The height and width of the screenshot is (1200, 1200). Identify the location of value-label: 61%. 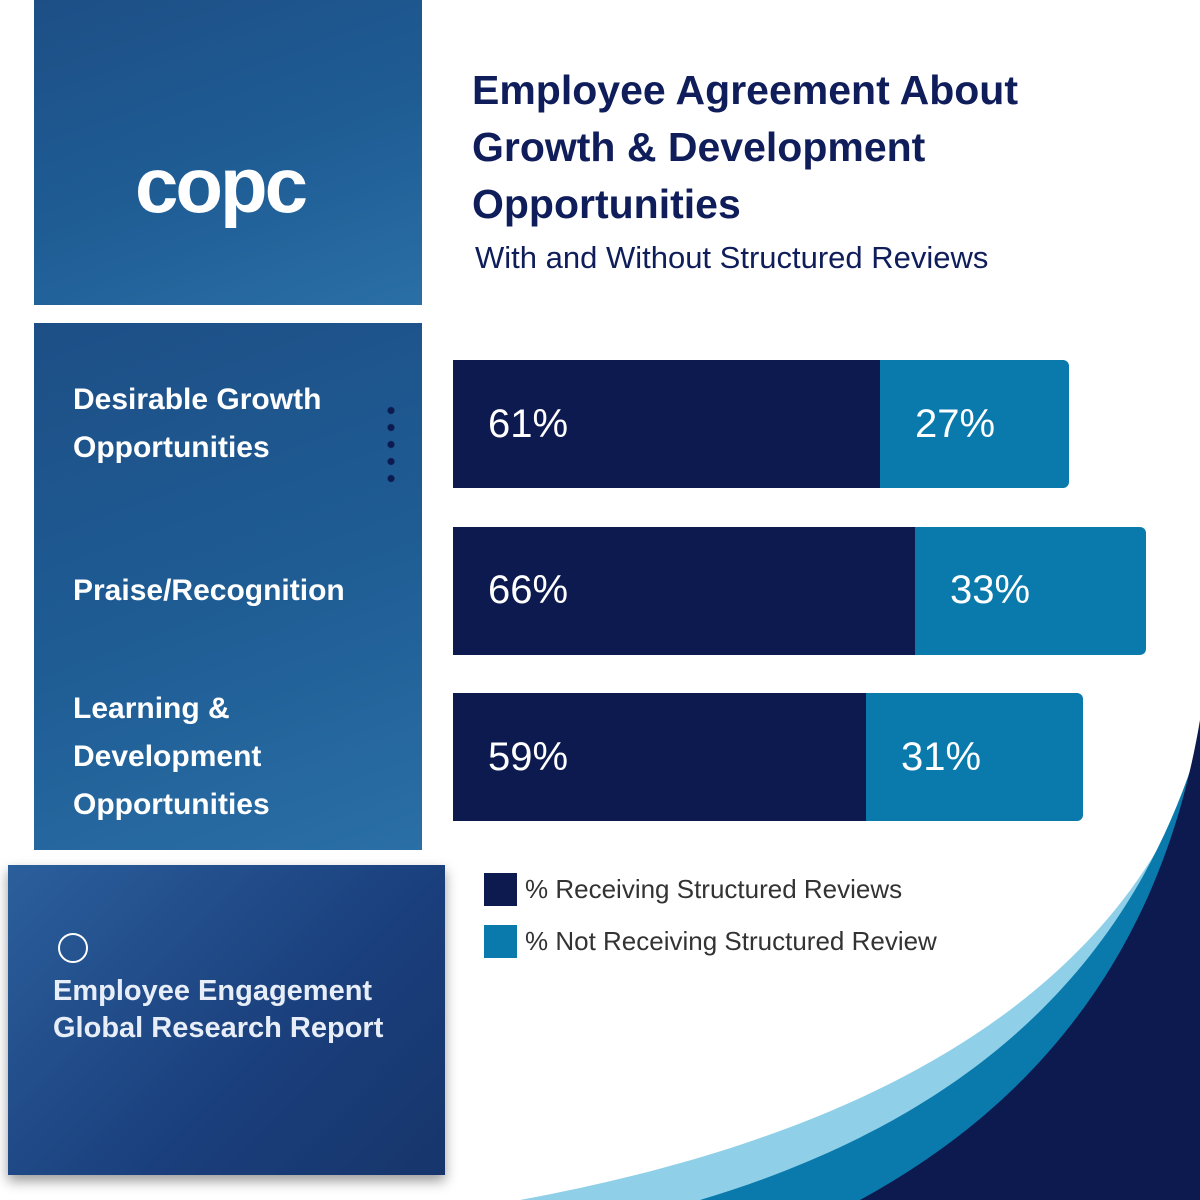
(528, 423).